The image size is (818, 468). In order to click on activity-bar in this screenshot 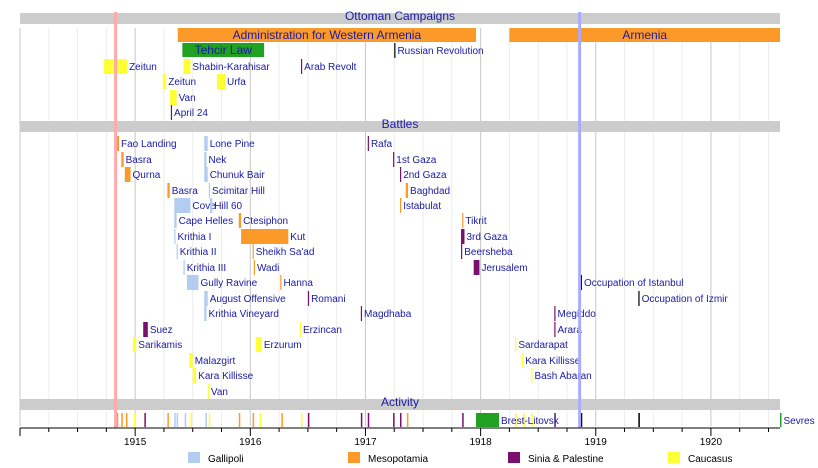, I will do `click(781, 420)`.